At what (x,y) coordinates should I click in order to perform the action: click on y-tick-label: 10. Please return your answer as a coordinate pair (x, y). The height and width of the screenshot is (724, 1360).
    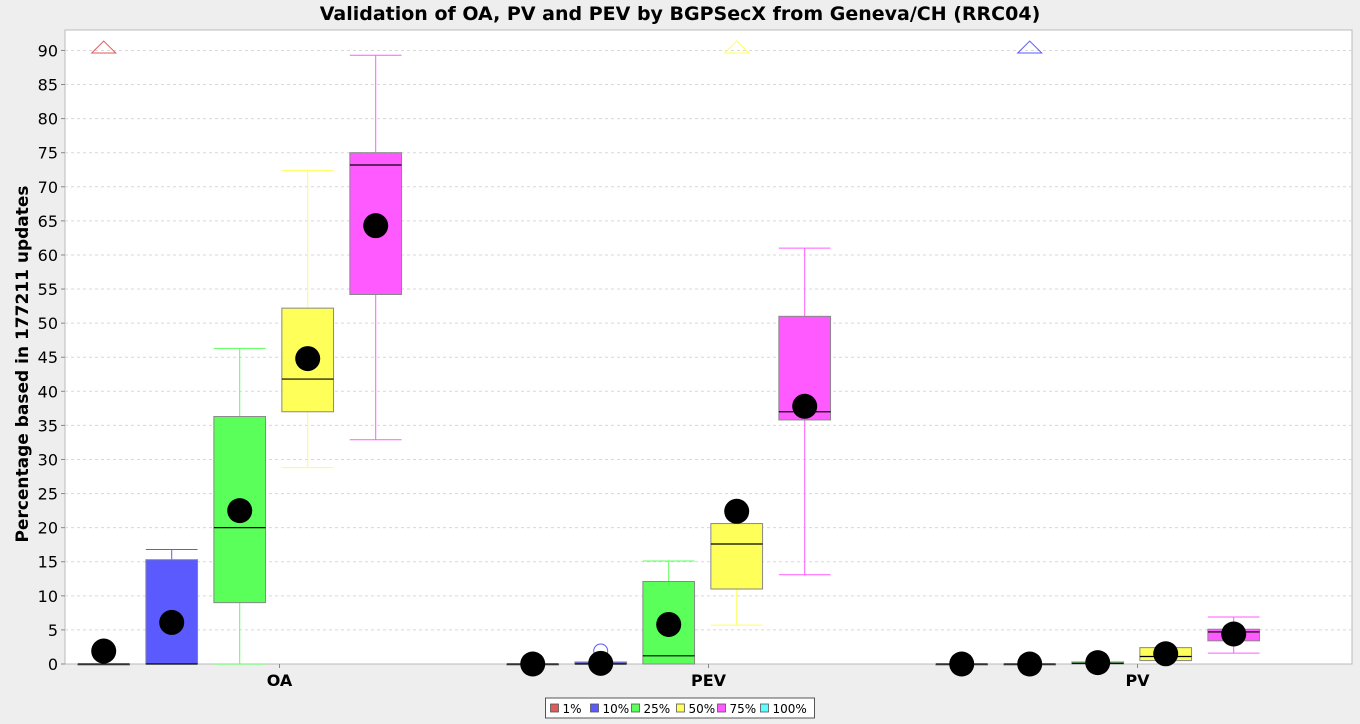
    Looking at the image, I should click on (48, 596).